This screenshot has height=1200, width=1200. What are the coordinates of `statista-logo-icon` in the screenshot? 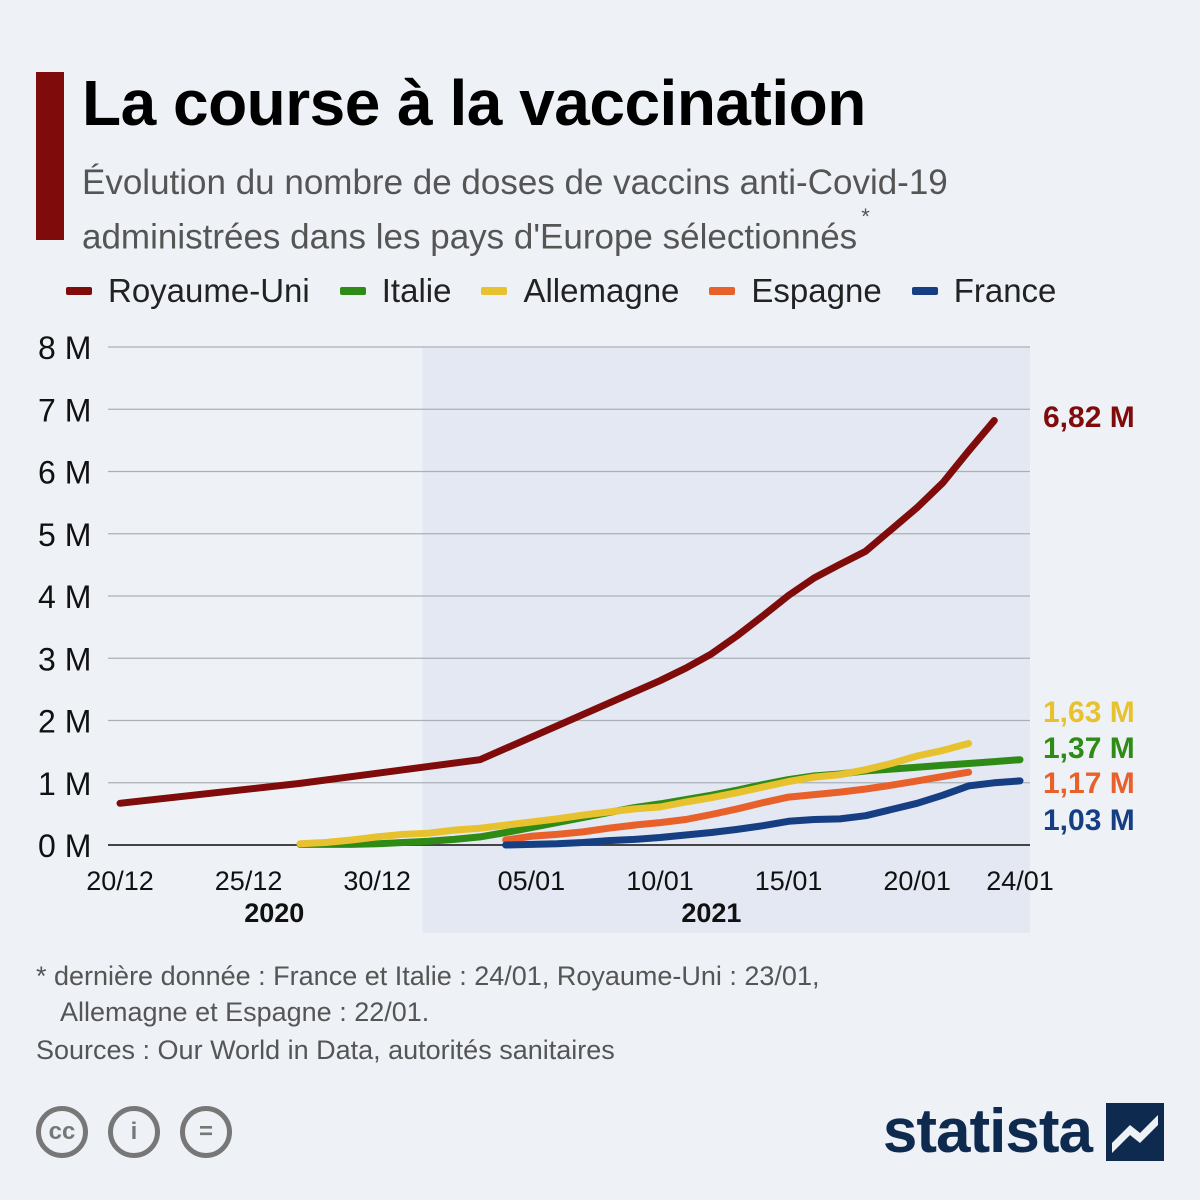 It's located at (1135, 1131).